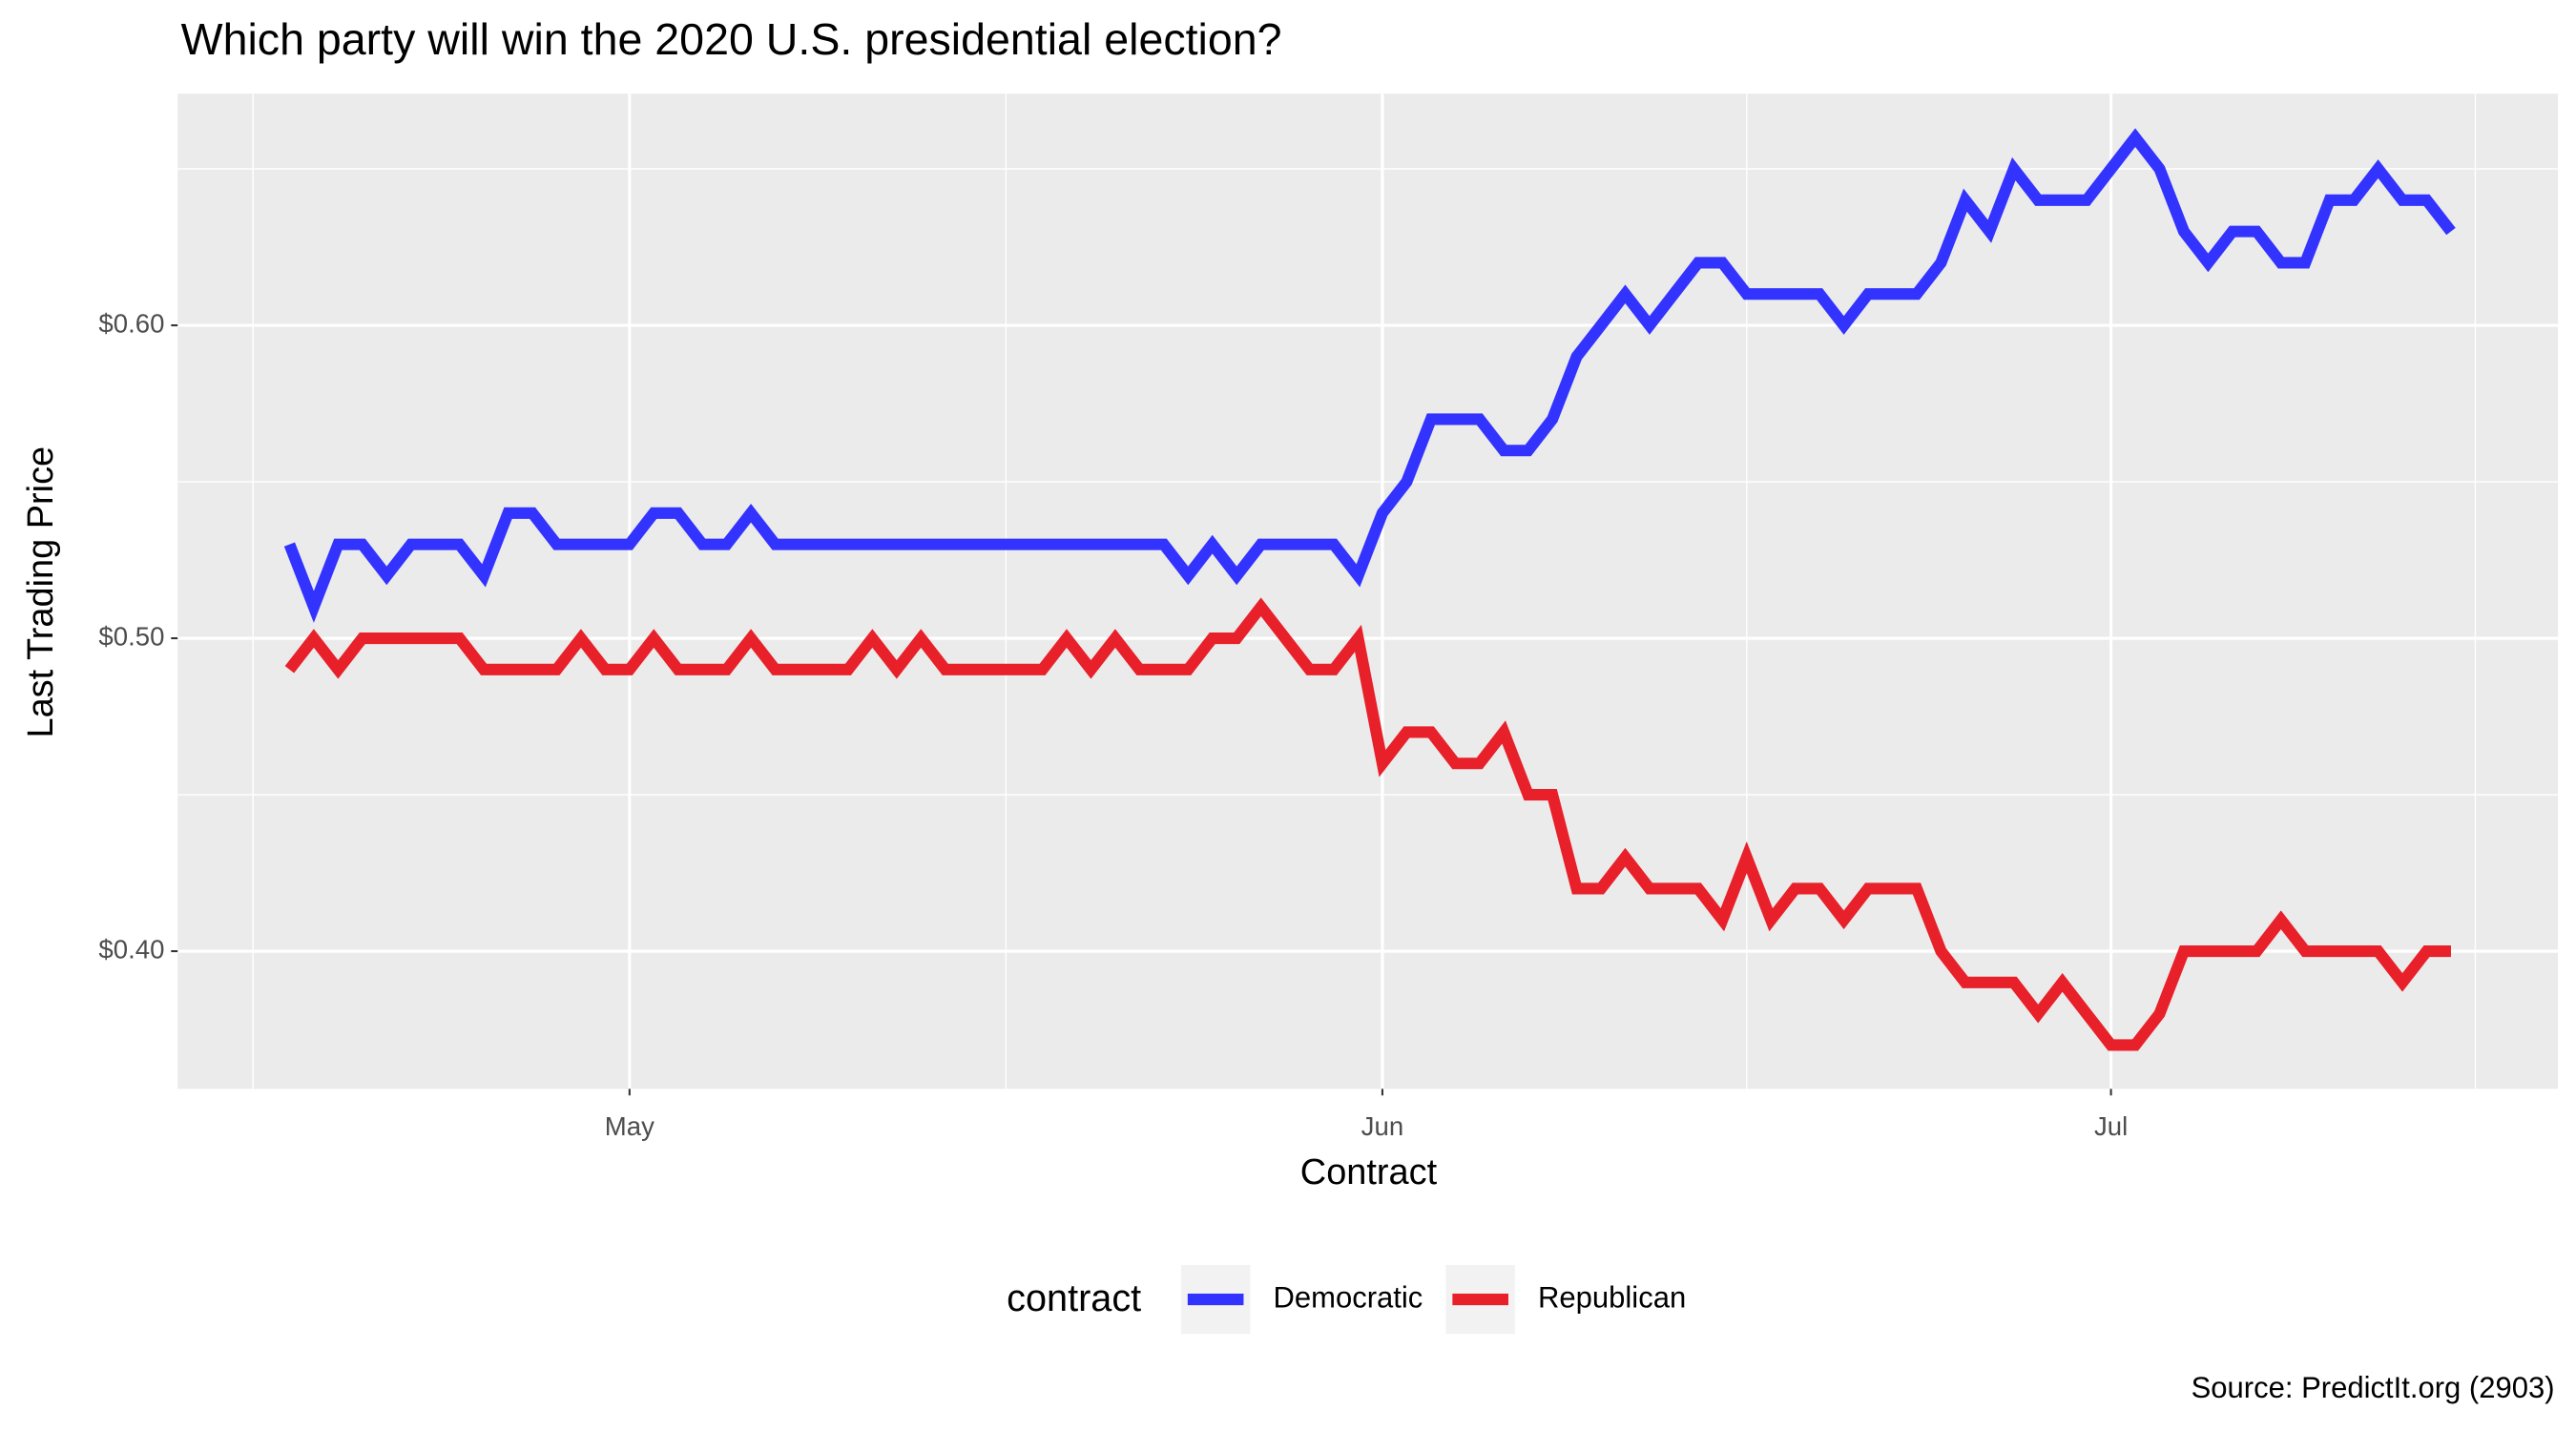 Image resolution: width=2576 pixels, height=1431 pixels. Describe the element at coordinates (131, 323) in the screenshot. I see `y-tick-label: $0.60` at that location.